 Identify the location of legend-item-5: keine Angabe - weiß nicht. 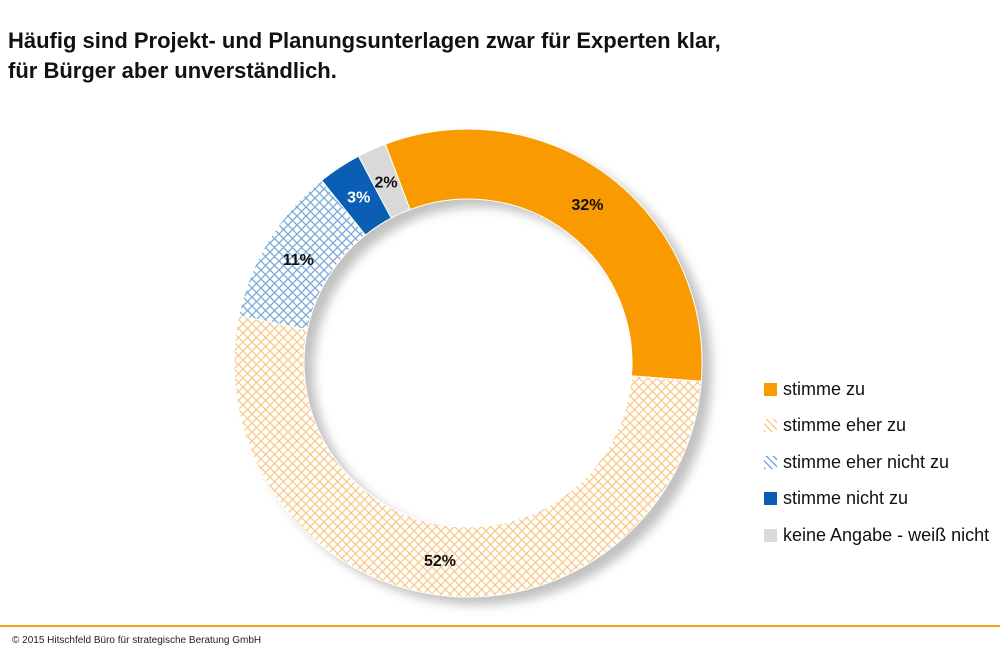
(876, 535).